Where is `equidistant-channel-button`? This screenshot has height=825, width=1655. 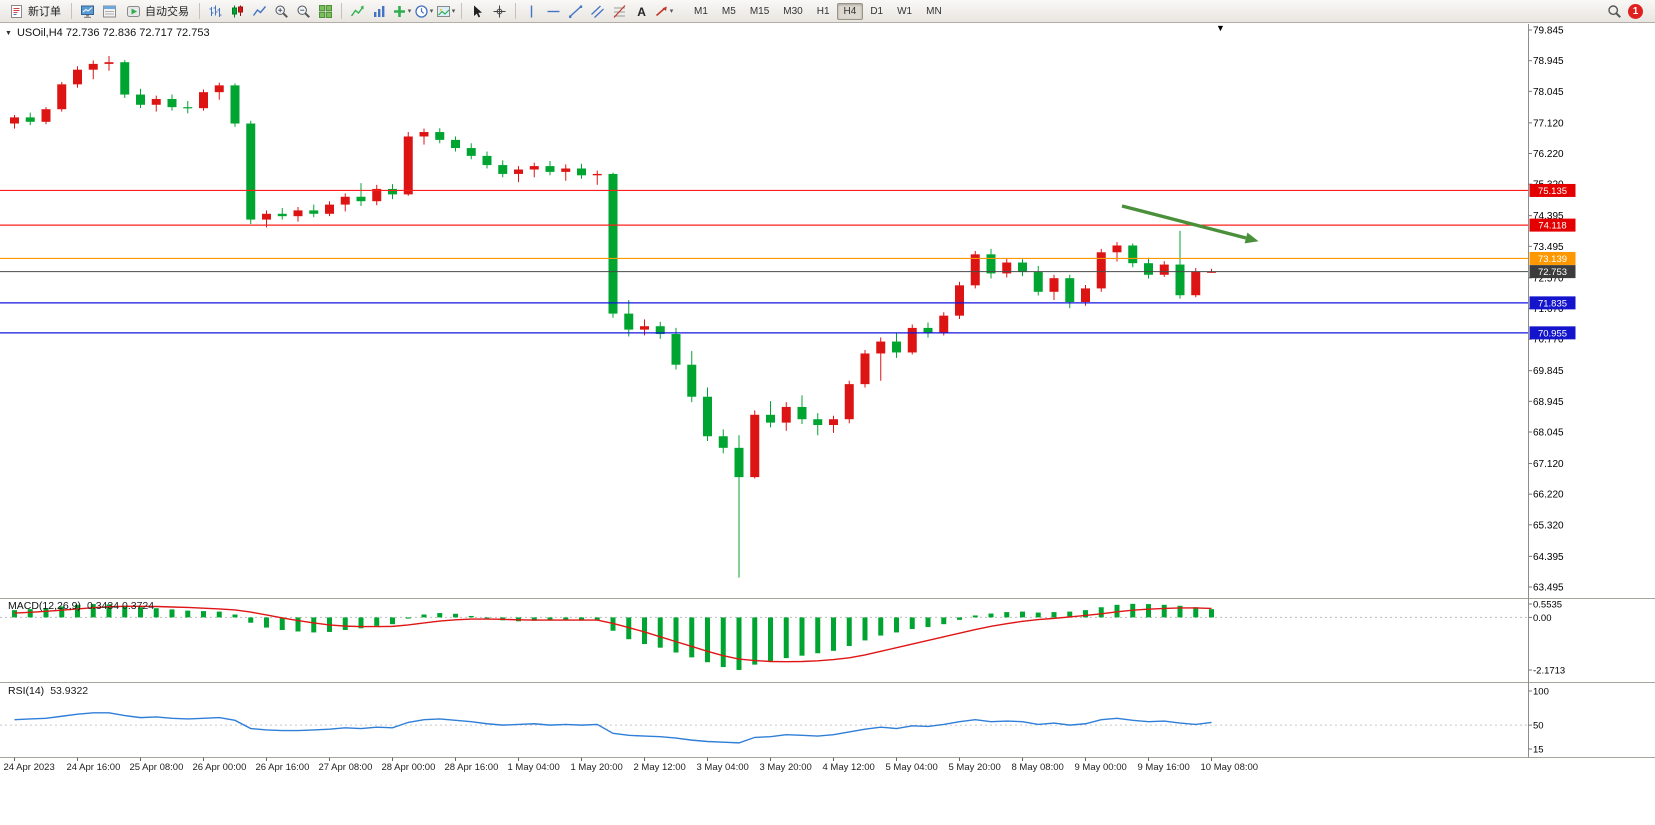
equidistant-channel-button is located at coordinates (597, 11).